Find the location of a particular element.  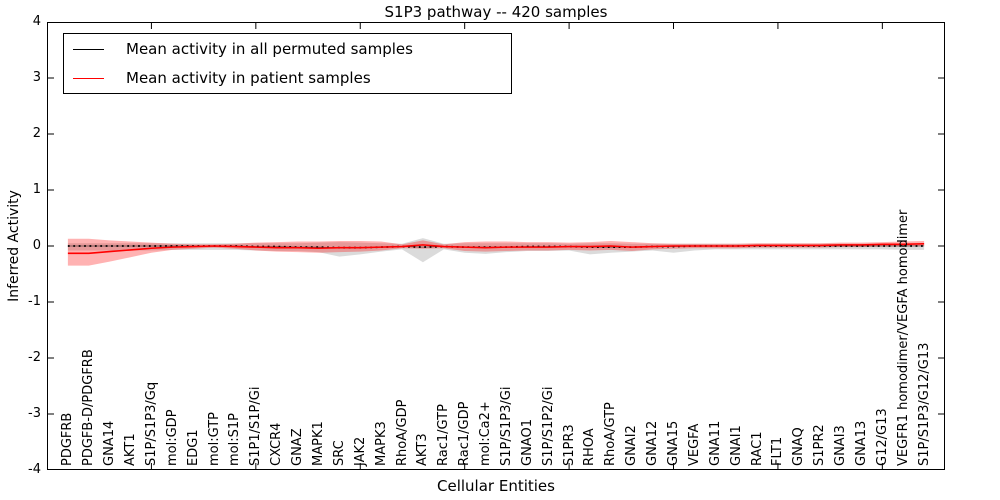

x-tick-label: VEGFA is located at coordinates (694, 444).